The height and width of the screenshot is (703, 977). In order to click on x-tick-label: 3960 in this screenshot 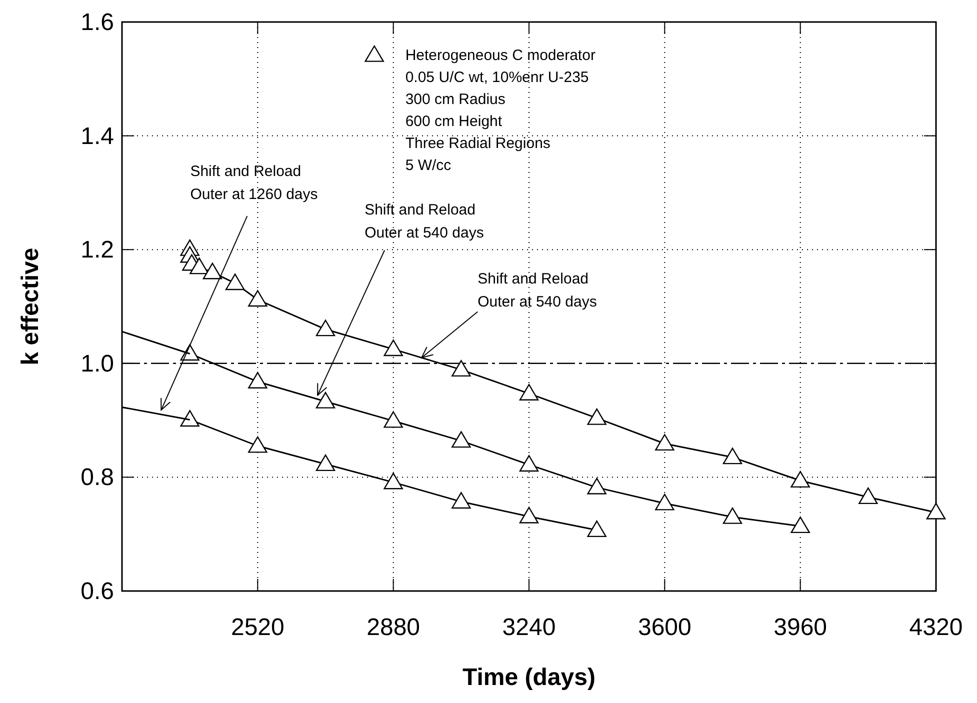, I will do `click(801, 627)`.